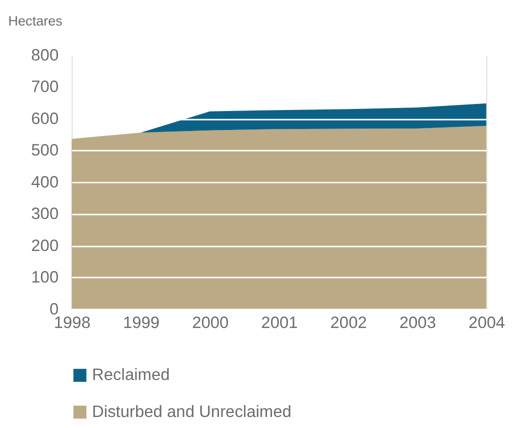 The image size is (526, 428). What do you see at coordinates (210, 323) in the screenshot?
I see `x-tick-label: 2000` at bounding box center [210, 323].